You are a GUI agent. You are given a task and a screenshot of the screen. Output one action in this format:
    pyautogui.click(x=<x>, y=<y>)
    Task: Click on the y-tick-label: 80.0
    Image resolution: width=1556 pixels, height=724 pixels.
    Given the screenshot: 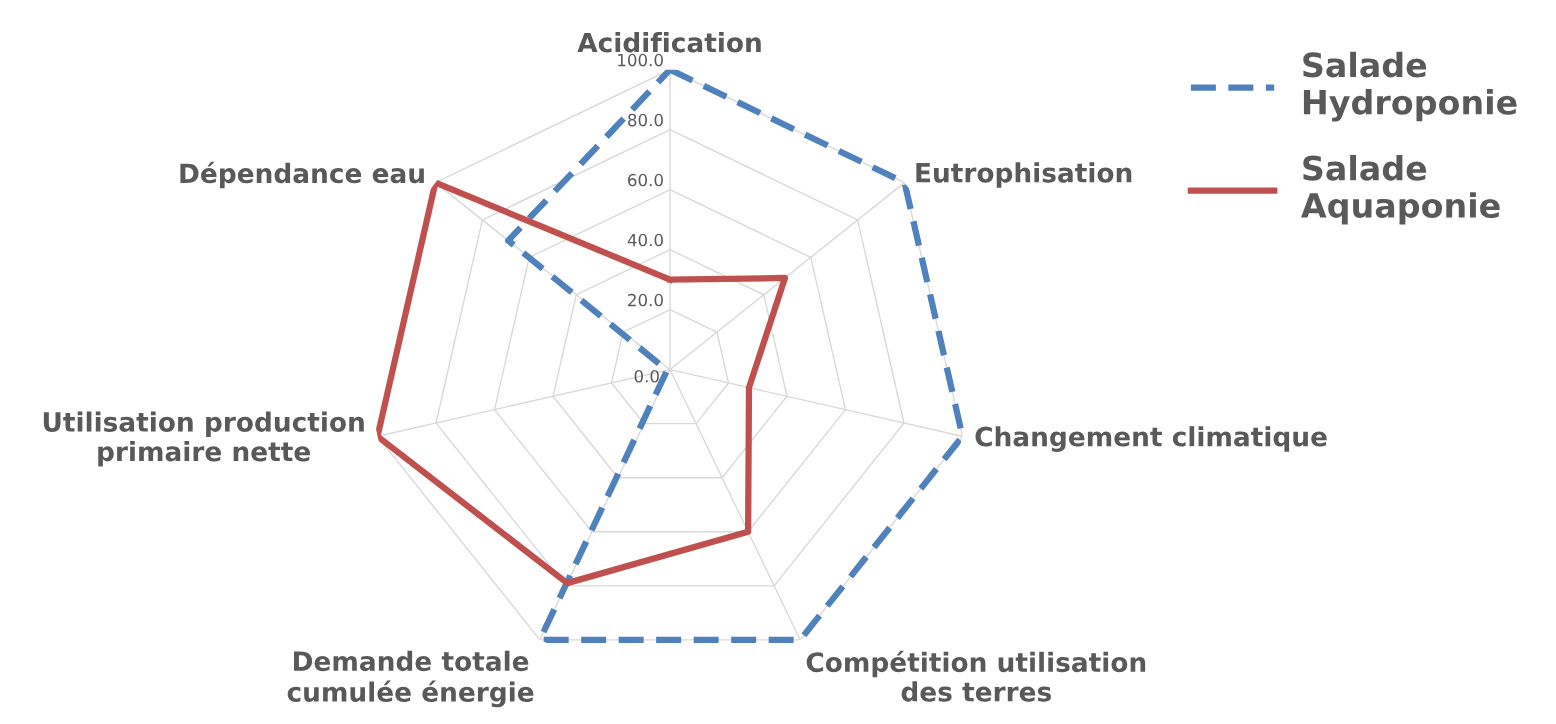 What is the action you would take?
    pyautogui.click(x=645, y=120)
    